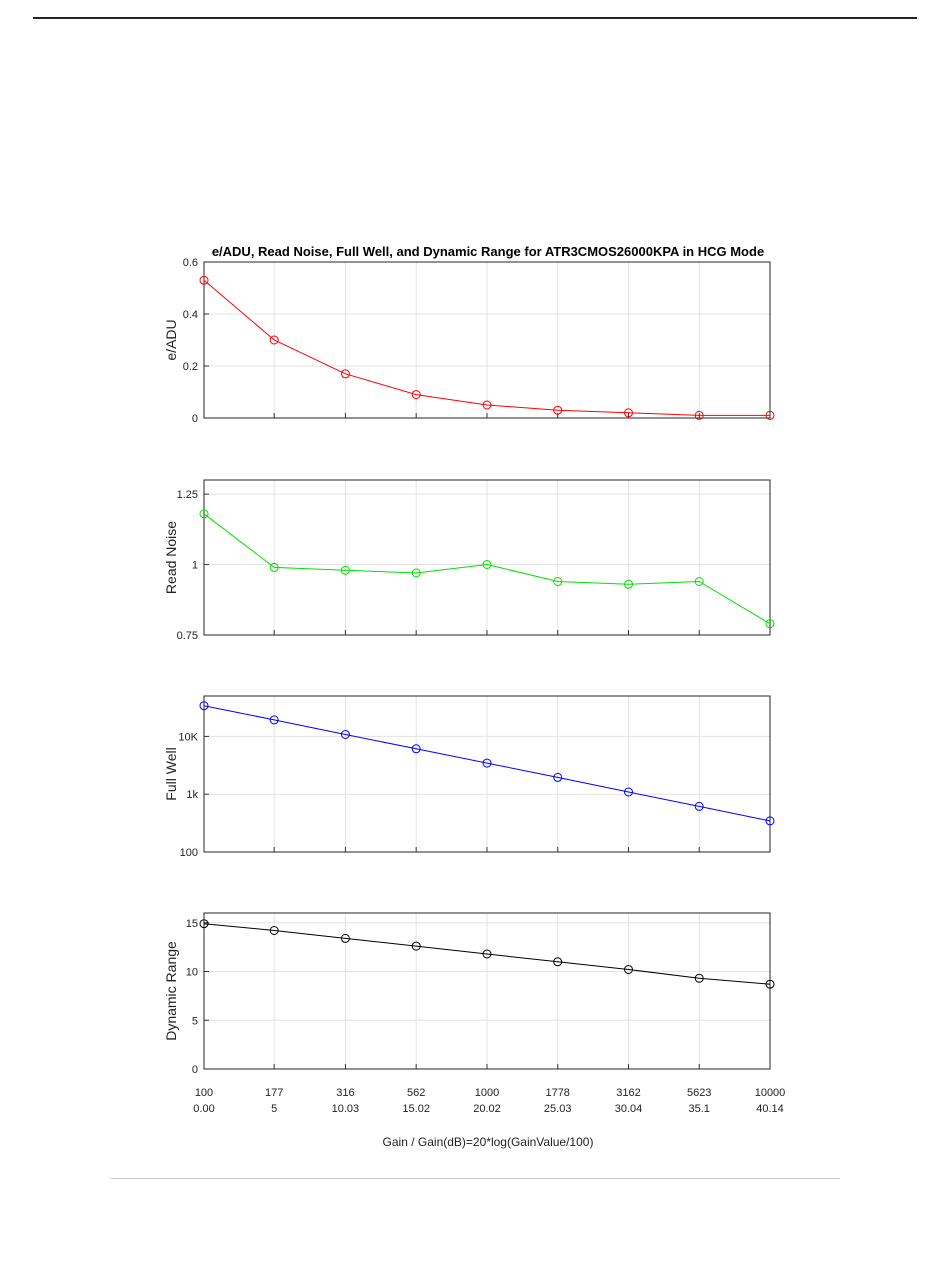 This screenshot has width=950, height=1267. I want to click on x-tick-label-db: 35.1, so click(698, 1109).